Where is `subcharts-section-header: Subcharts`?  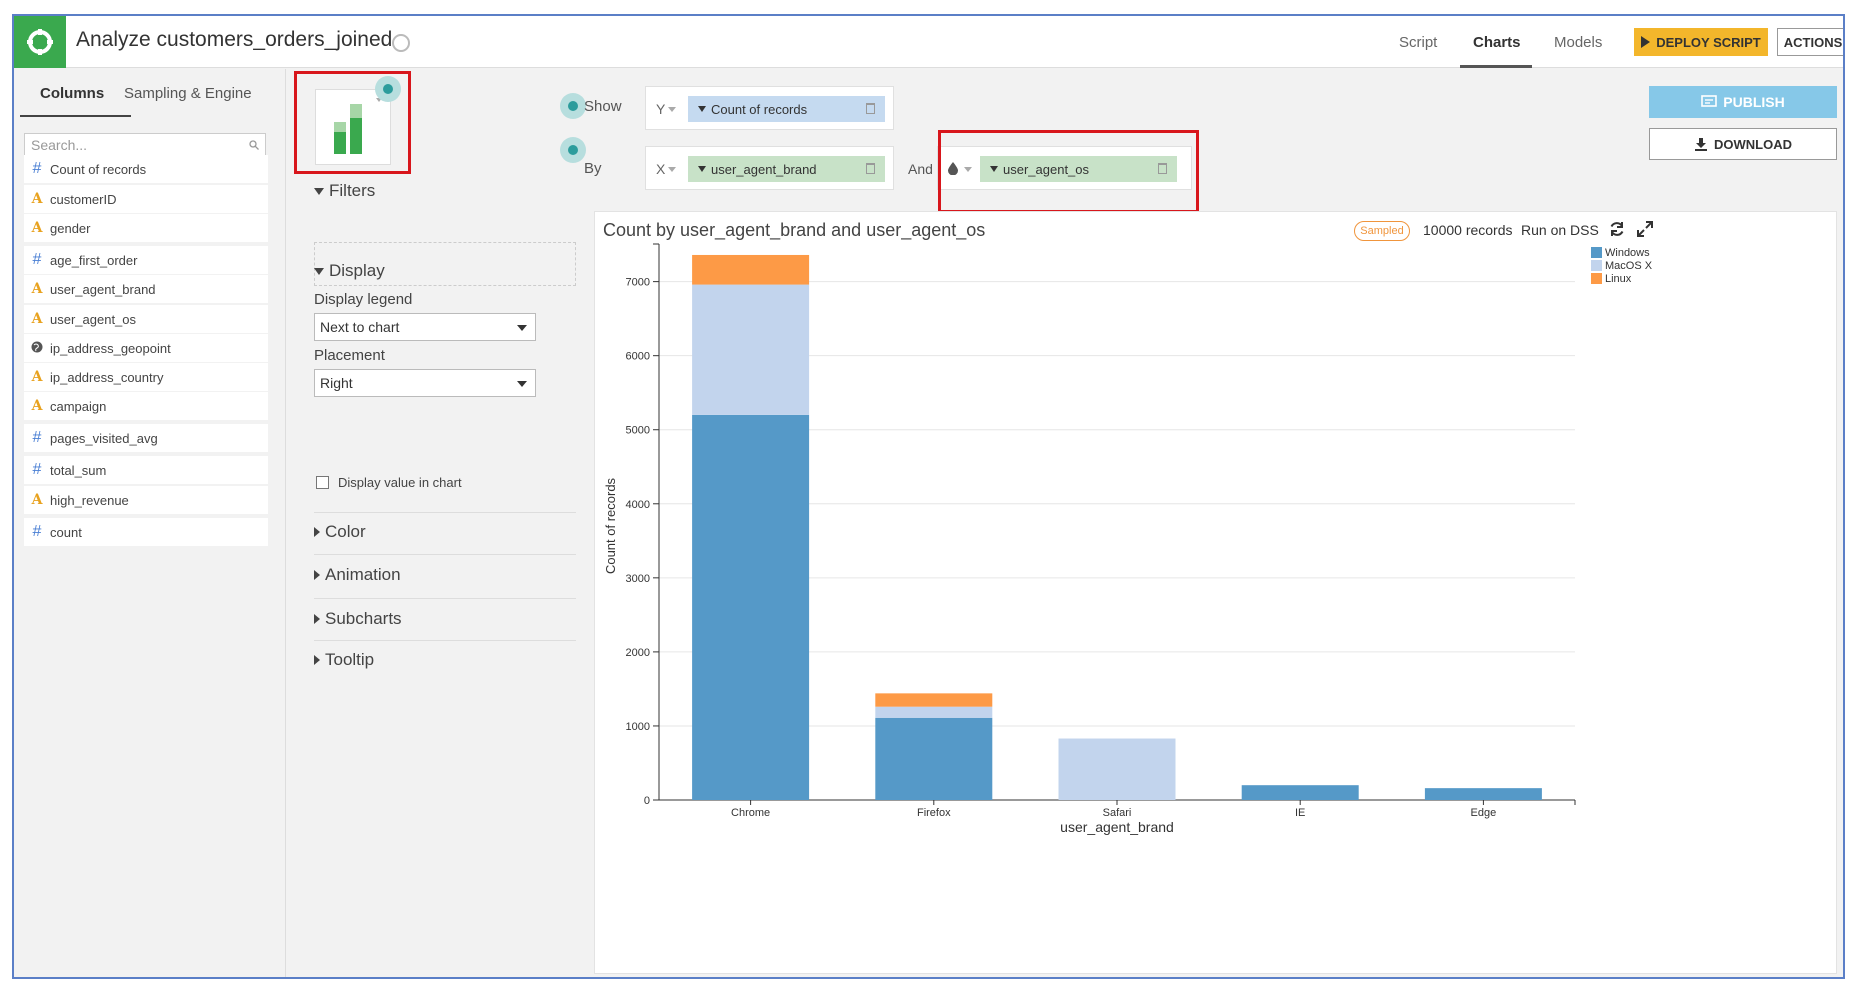
subcharts-section-header: Subcharts is located at coordinates (358, 619).